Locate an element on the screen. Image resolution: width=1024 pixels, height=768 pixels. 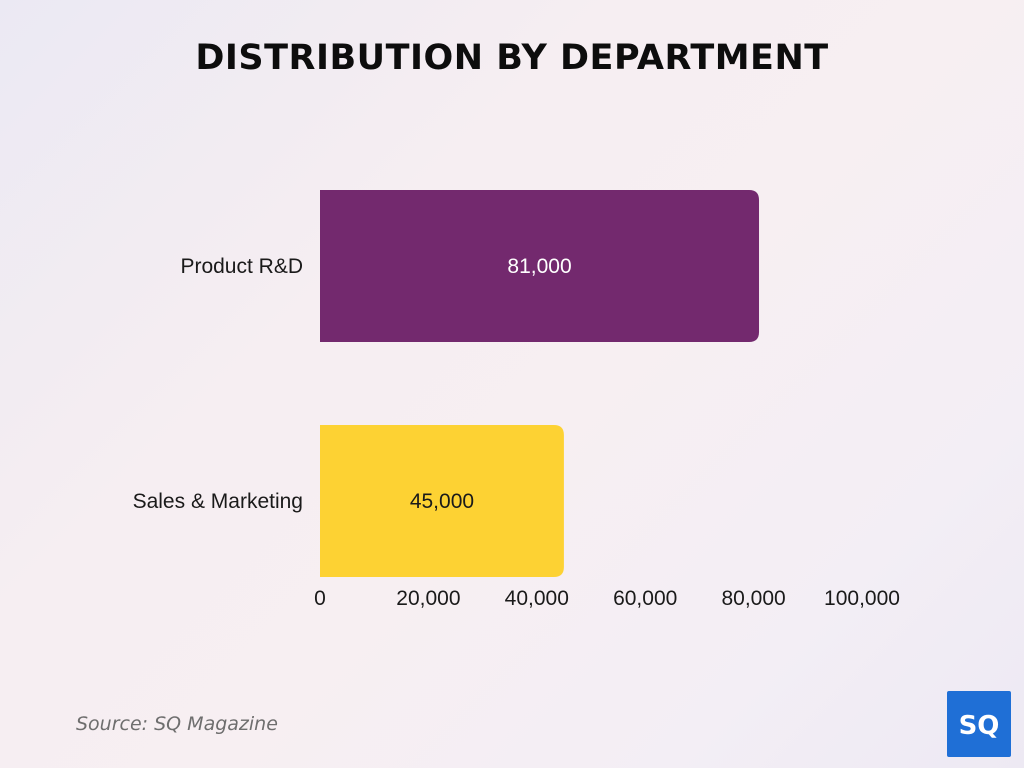
bar-value-label: 81,000 is located at coordinates (539, 266).